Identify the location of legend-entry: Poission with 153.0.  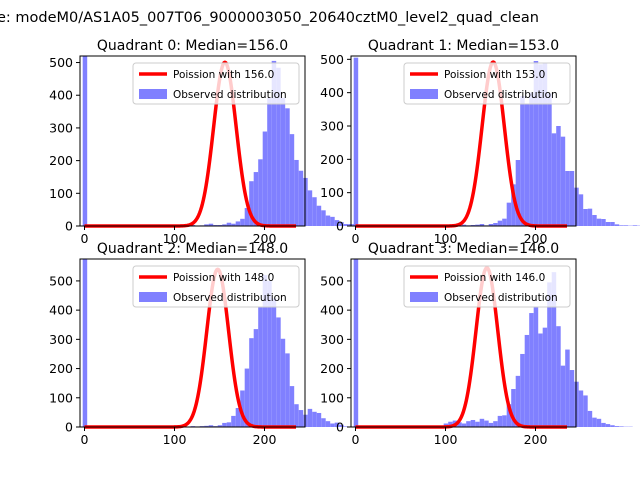
(494, 75).